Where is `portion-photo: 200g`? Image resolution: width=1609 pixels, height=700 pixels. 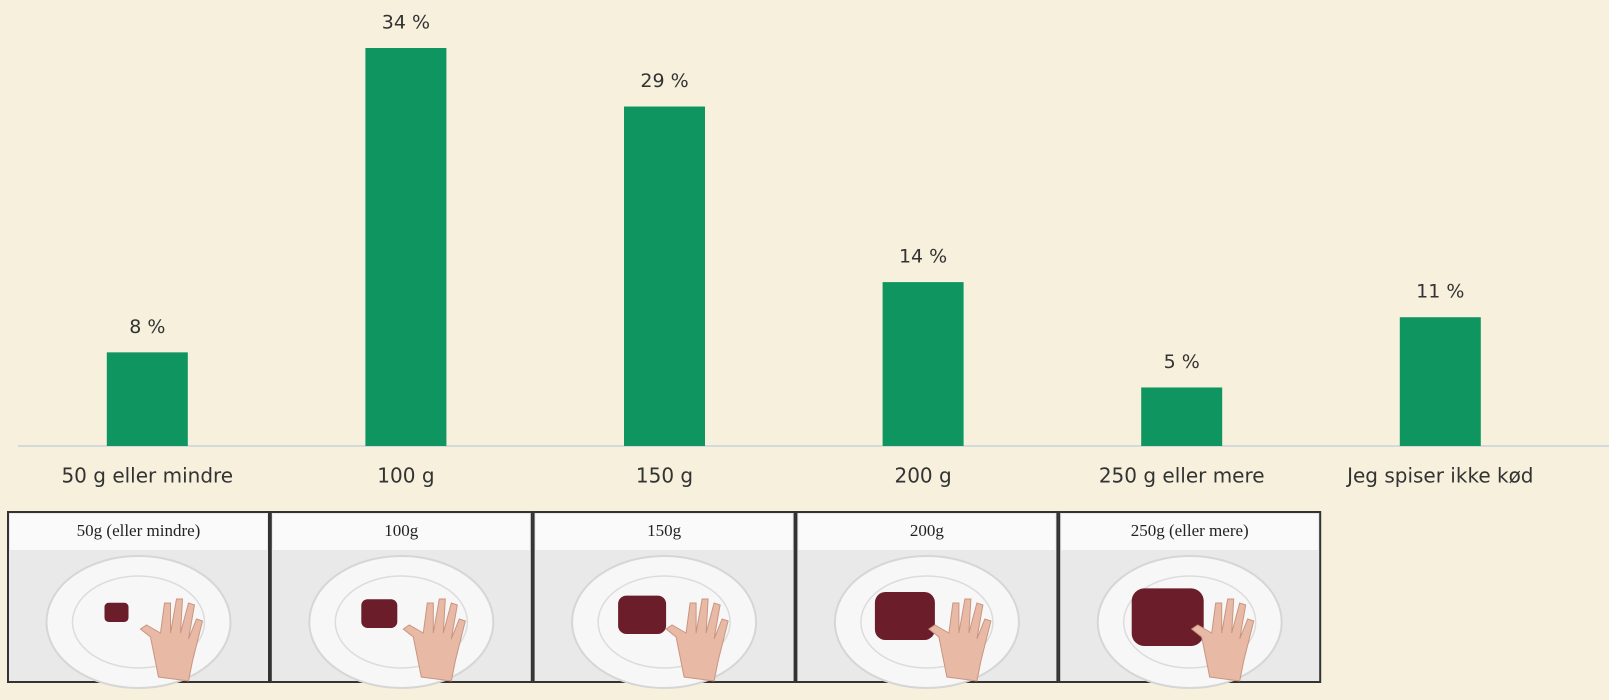 portion-photo: 200g is located at coordinates (927, 600).